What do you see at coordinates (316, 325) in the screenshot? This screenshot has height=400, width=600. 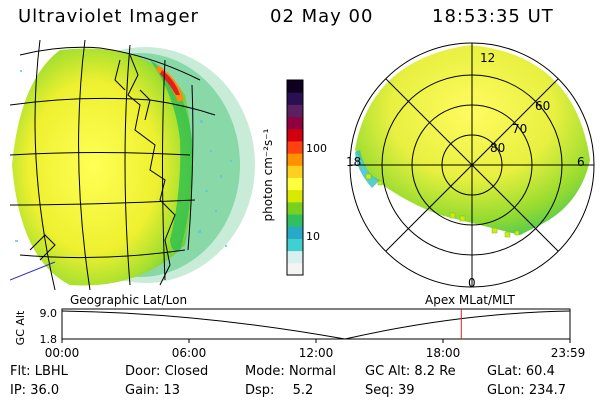 I see `altitude-curve` at bounding box center [316, 325].